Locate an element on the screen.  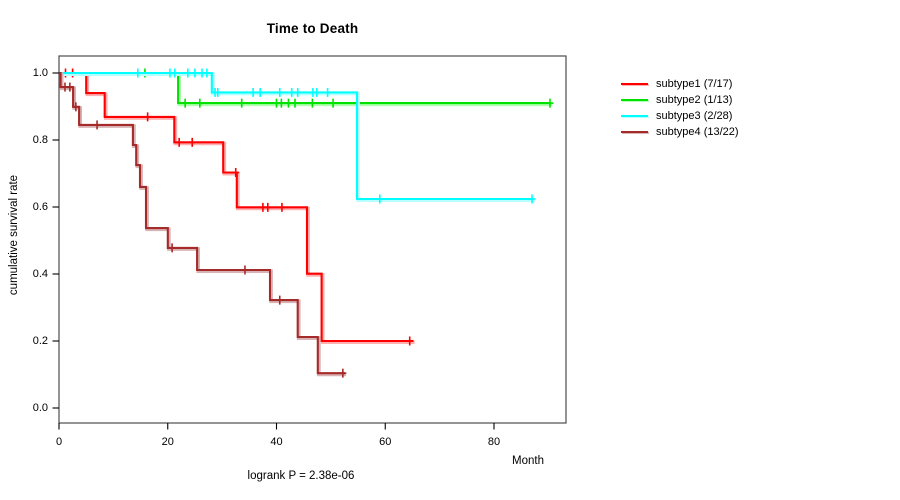
y-tick-label: 0.6 is located at coordinates (40, 206).